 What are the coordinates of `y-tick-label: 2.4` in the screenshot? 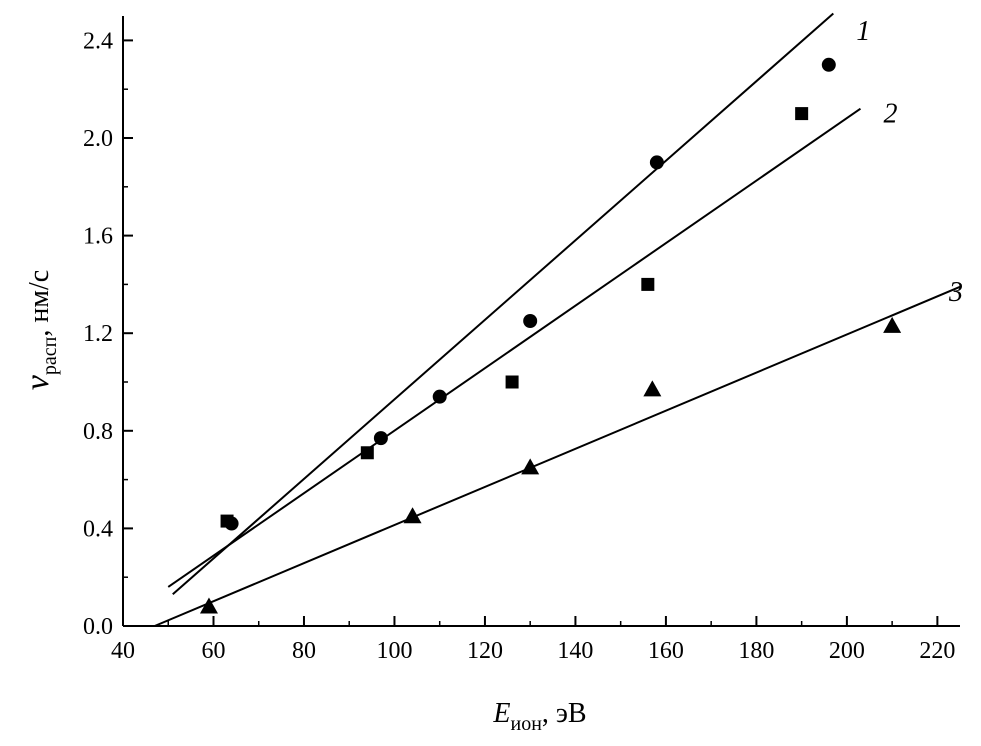 It's located at (98, 41).